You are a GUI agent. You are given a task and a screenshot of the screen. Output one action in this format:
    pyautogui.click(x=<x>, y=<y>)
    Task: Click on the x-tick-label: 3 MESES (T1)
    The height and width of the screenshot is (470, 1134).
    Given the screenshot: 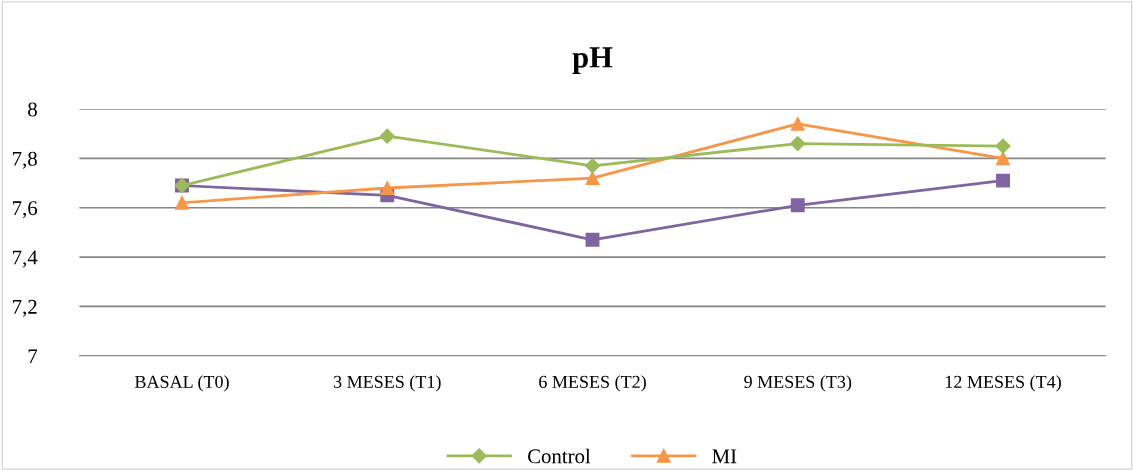 What is the action you would take?
    pyautogui.click(x=387, y=383)
    